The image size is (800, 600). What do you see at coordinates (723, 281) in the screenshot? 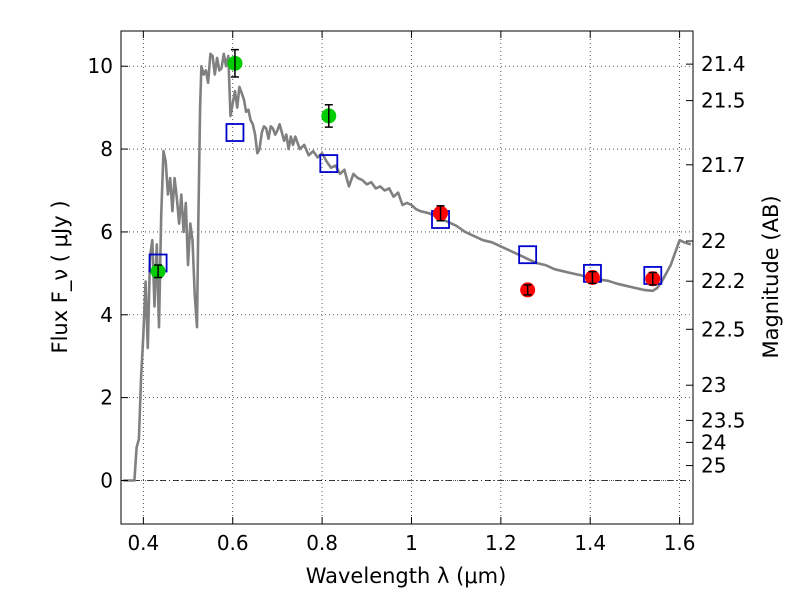
I see `magnitude-tick-label: 22.2` at bounding box center [723, 281].